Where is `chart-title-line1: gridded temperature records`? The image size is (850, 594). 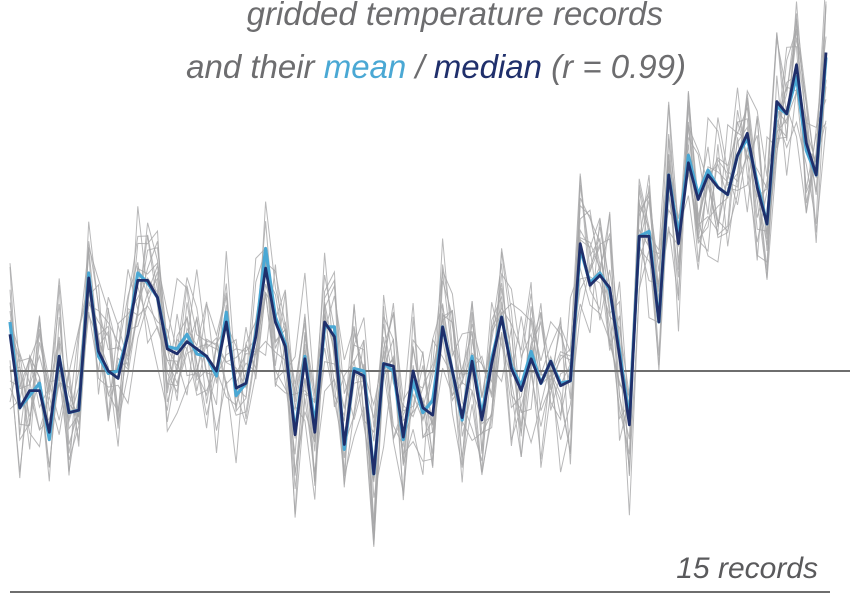
chart-title-line1: gridded temperature records is located at coordinates (455, 16).